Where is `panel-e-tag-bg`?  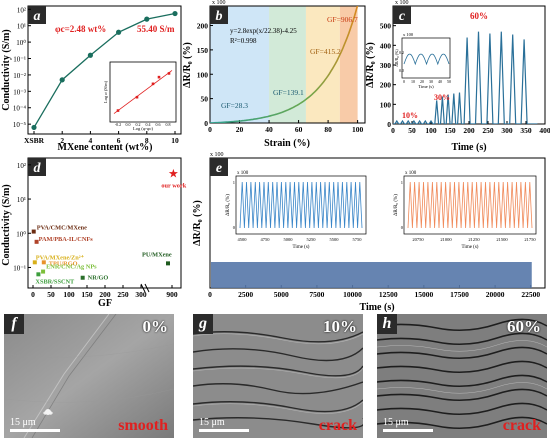 panel-e-tag-bg is located at coordinates (219, 167).